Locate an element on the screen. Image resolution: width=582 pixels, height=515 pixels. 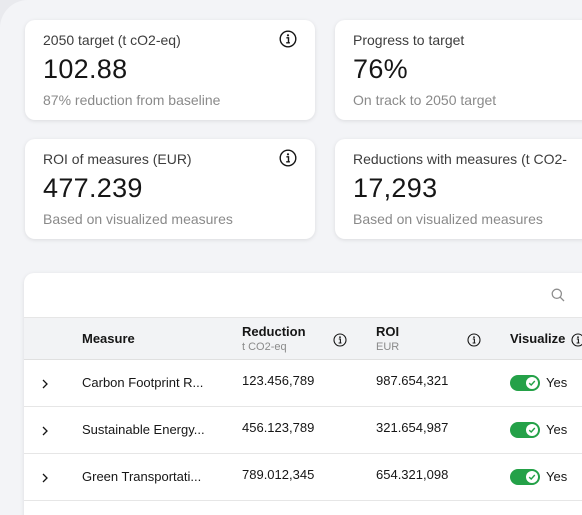
kpi-value: 76% is located at coordinates (380, 69).